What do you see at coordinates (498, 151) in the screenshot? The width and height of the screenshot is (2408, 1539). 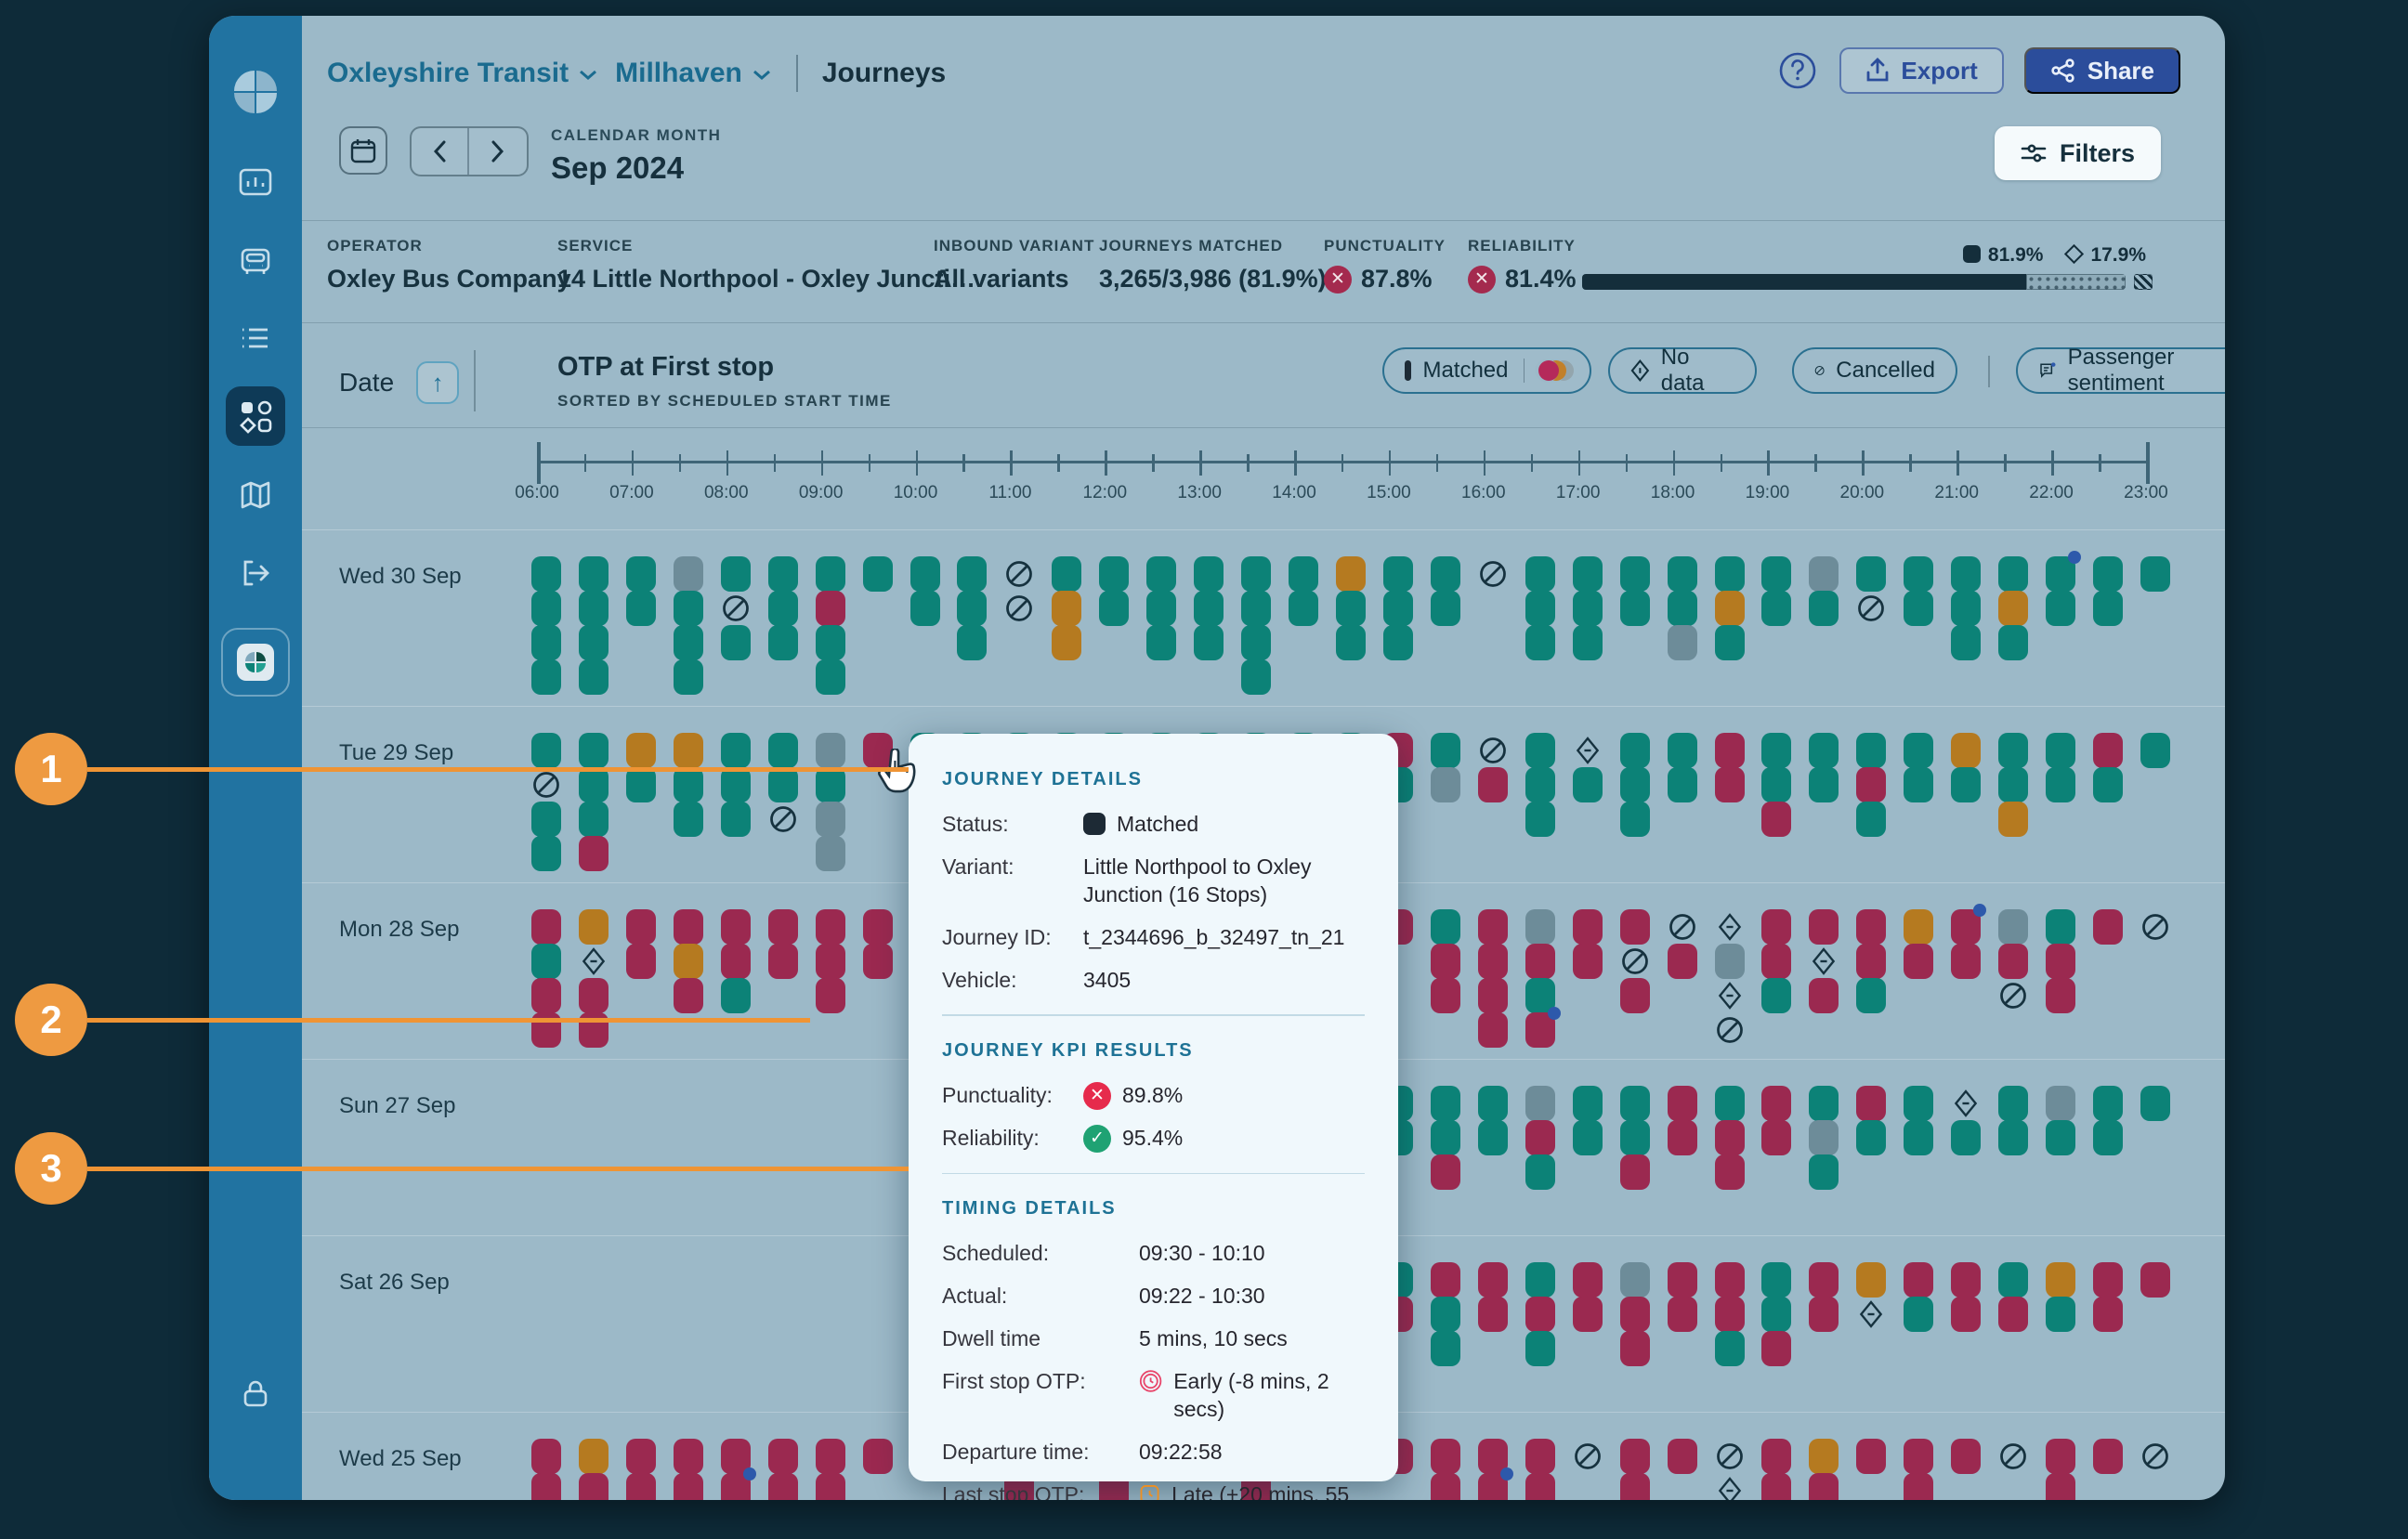 I see `next-month-button` at bounding box center [498, 151].